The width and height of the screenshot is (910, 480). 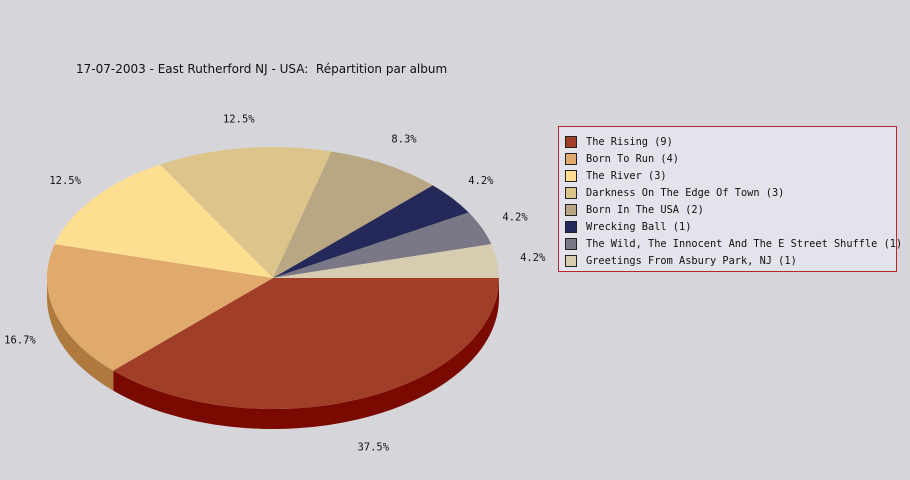 I want to click on slice-7-percent-label: 4.2%, so click(x=515, y=217).